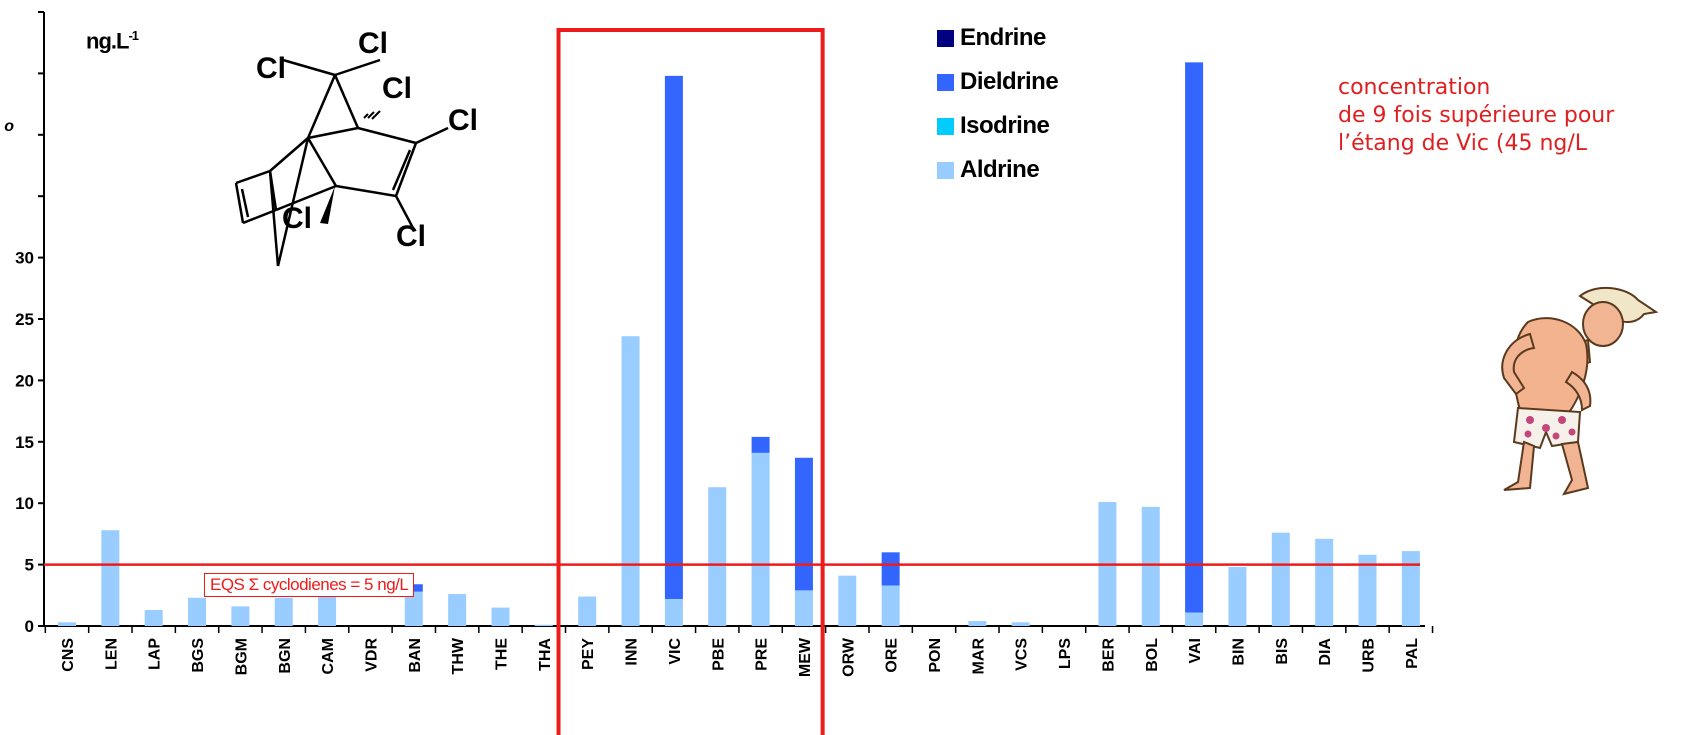 This screenshot has width=1692, height=735. What do you see at coordinates (29, 626) in the screenshot?
I see `y-tick-label: 0` at bounding box center [29, 626].